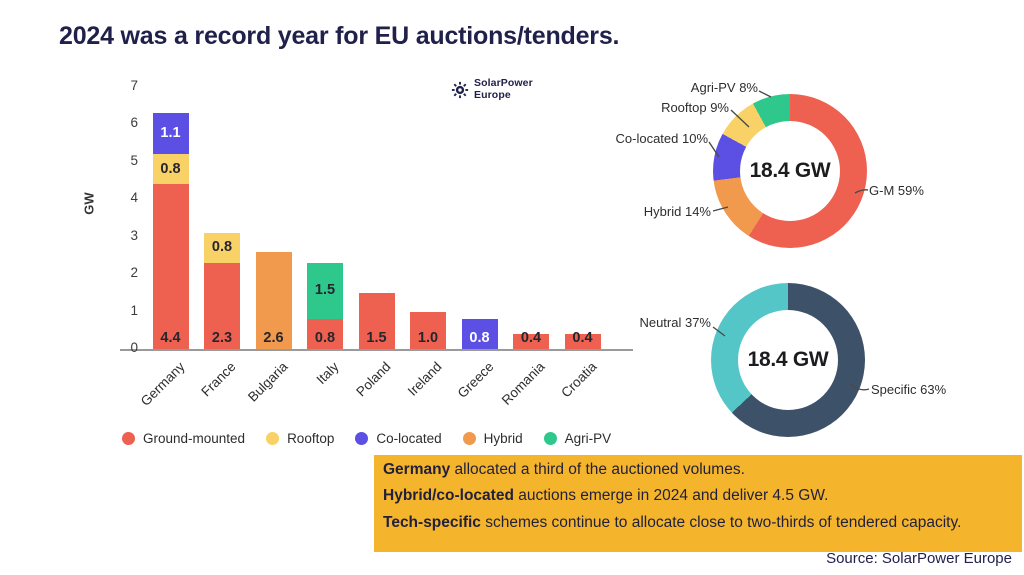  Describe the element at coordinates (503, 83) in the screenshot. I see `logo-line1: SolarPower` at that location.